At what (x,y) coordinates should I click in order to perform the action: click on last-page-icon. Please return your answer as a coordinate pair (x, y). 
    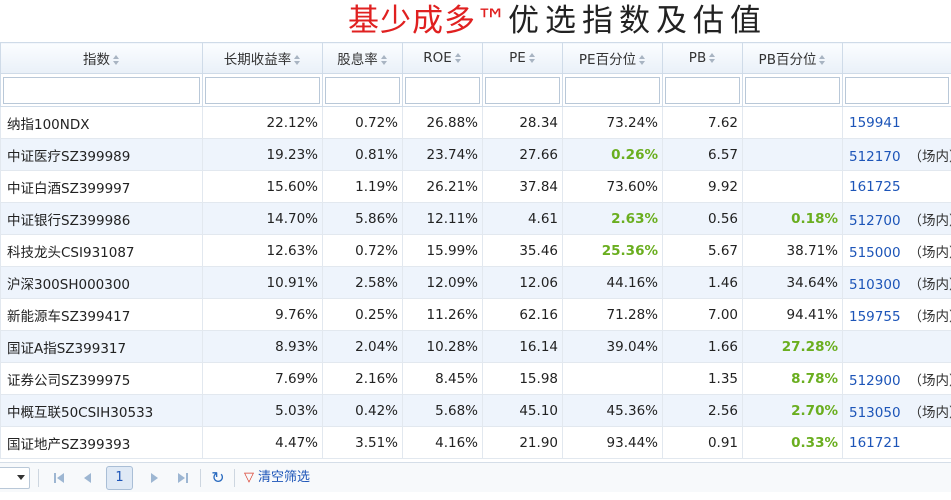
    Looking at the image, I should click on (183, 478).